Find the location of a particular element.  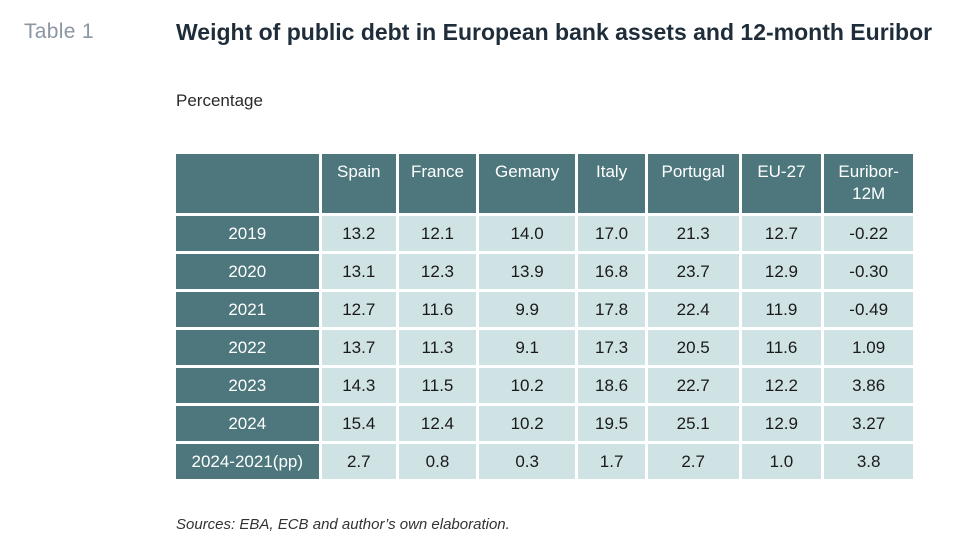

table-cell: 12.1 is located at coordinates (437, 233).